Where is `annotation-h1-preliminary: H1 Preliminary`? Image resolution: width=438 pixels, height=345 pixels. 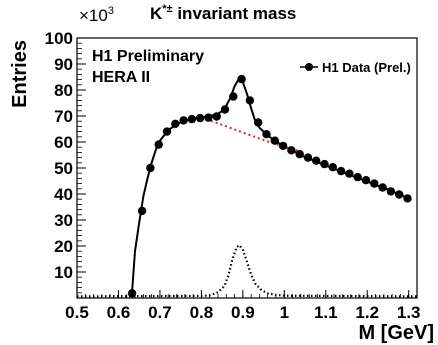
annotation-h1-preliminary: H1 Preliminary is located at coordinates (148, 56).